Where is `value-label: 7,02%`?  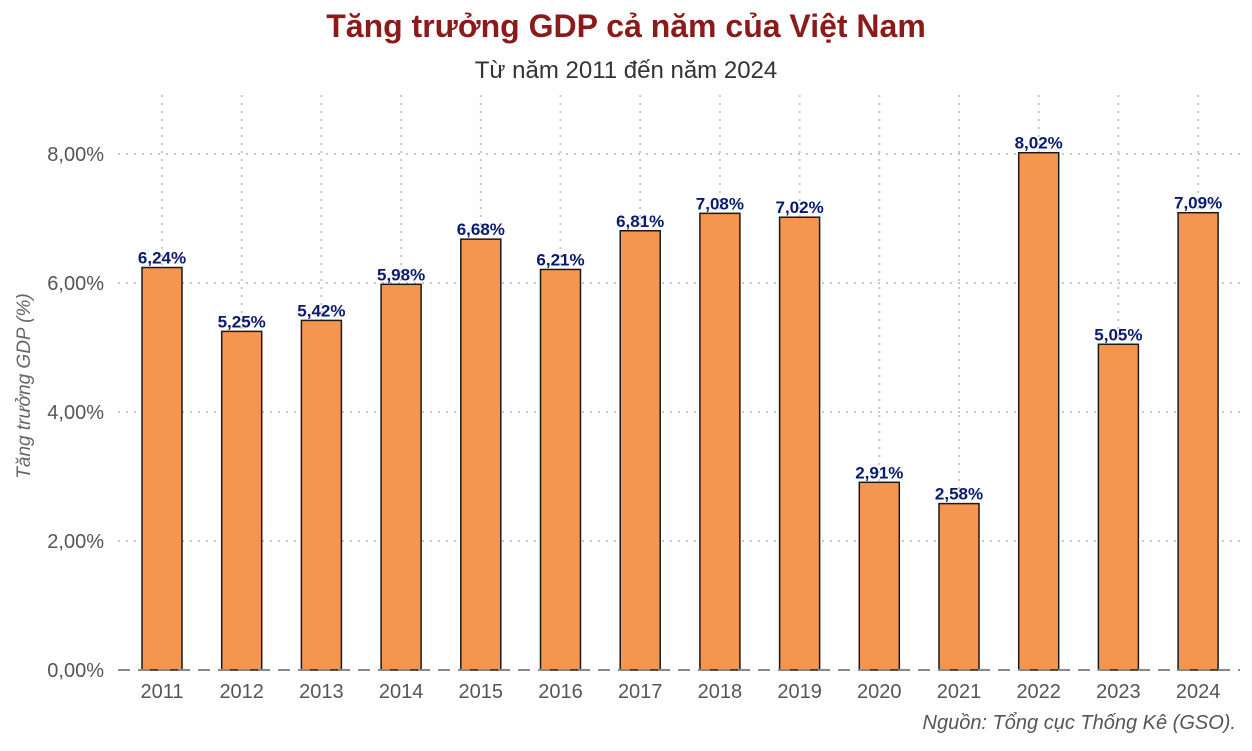 value-label: 7,02% is located at coordinates (799, 207).